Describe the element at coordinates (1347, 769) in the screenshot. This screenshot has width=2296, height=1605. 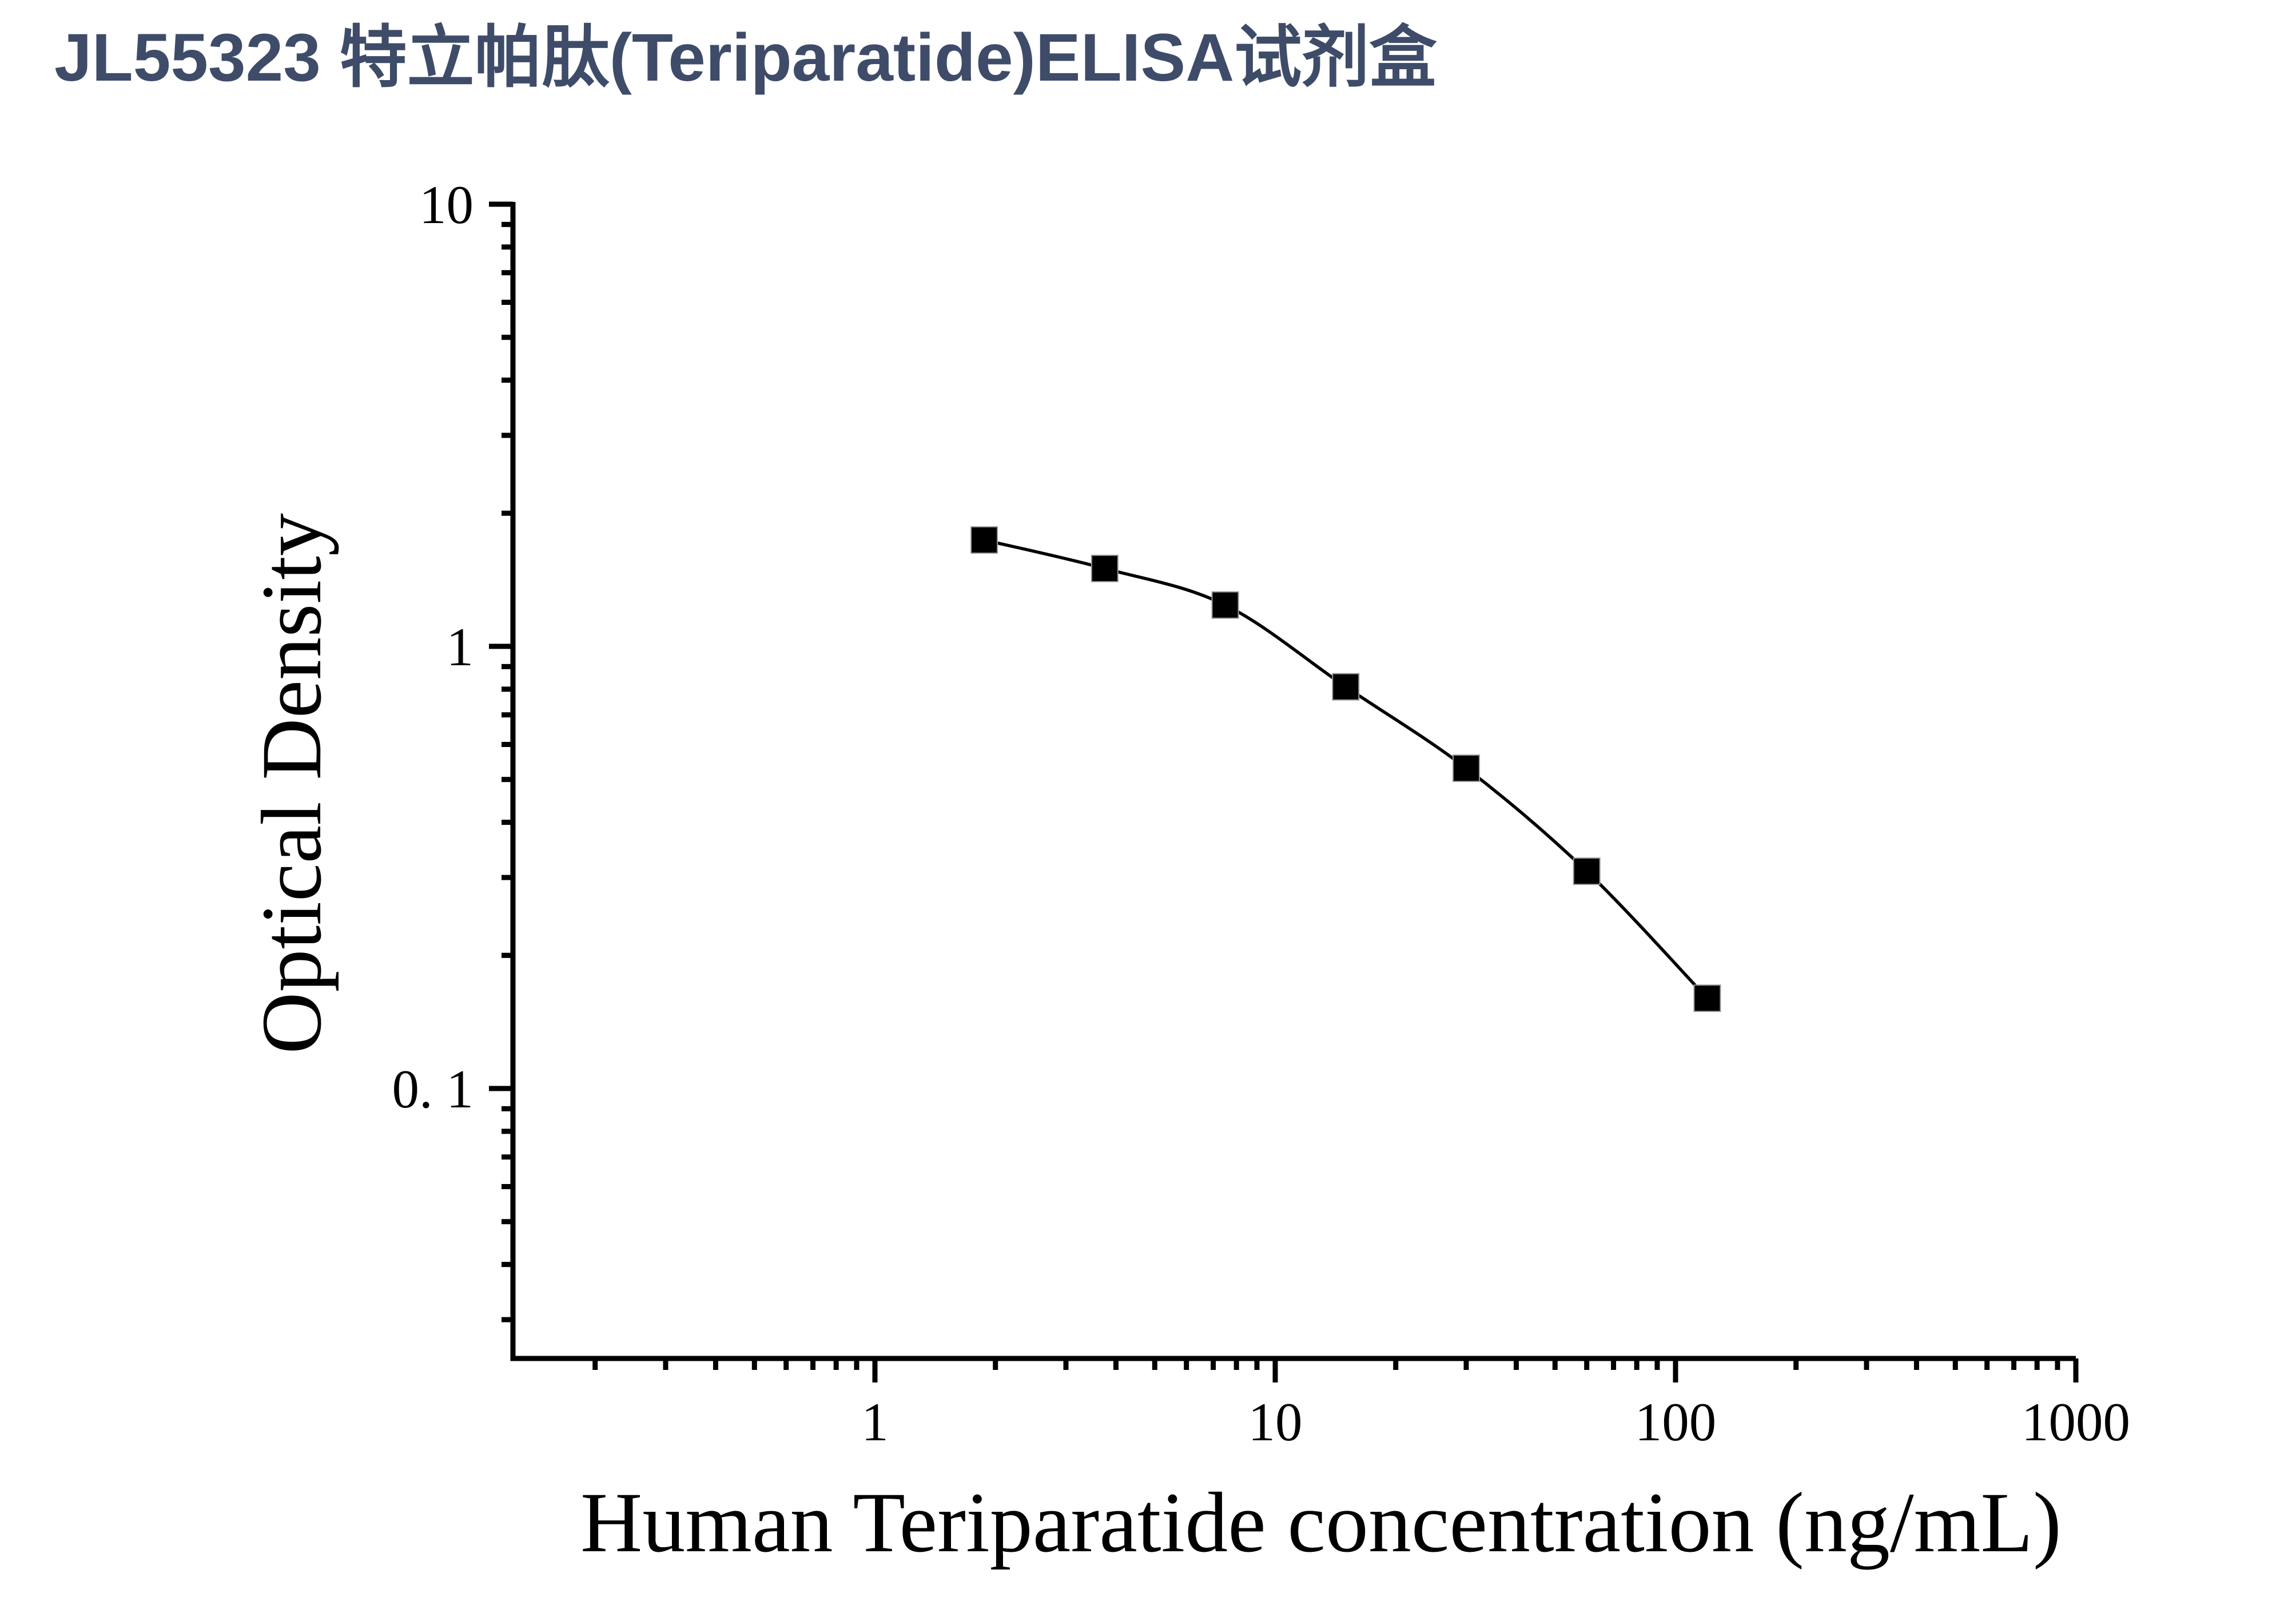
I see `standard-curve-line` at that location.